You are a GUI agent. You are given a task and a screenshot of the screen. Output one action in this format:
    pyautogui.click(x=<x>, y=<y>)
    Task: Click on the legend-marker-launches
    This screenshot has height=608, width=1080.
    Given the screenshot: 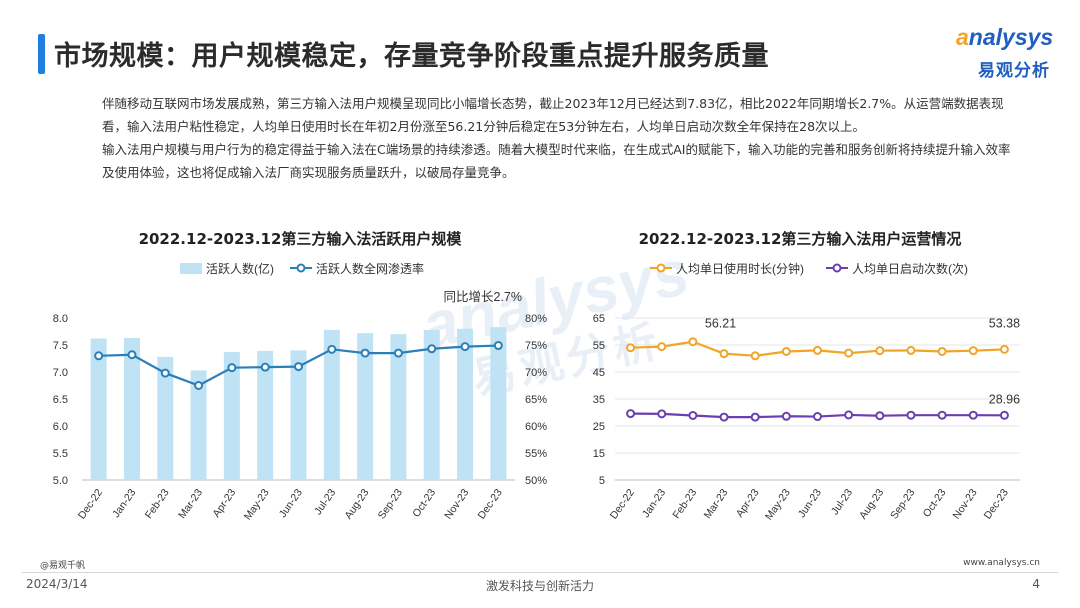 What is the action you would take?
    pyautogui.click(x=837, y=268)
    